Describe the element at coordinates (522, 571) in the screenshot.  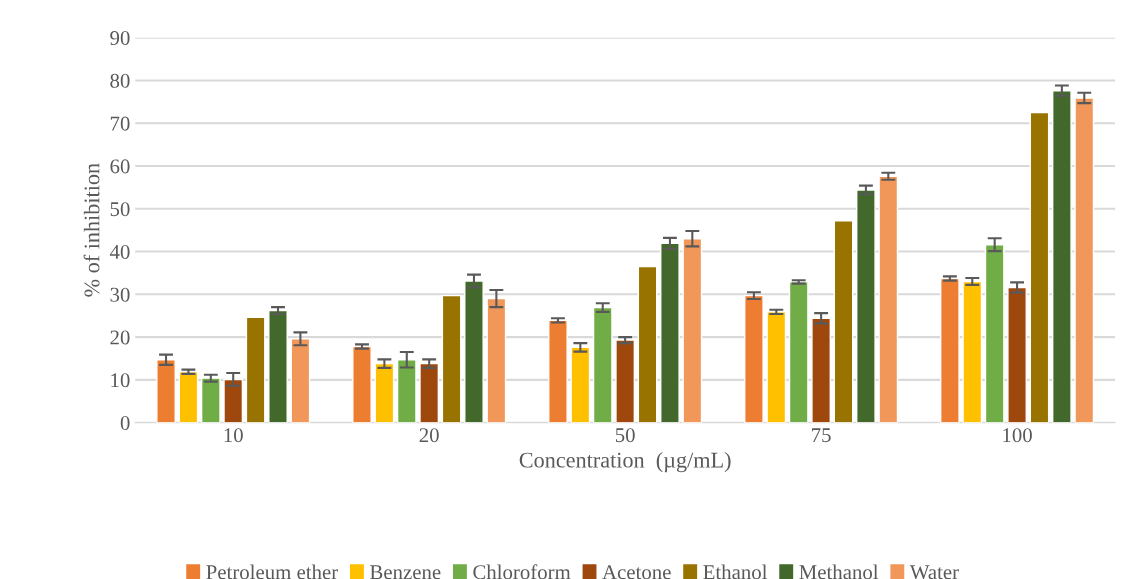
I see `legend-label: Chloroform` at that location.